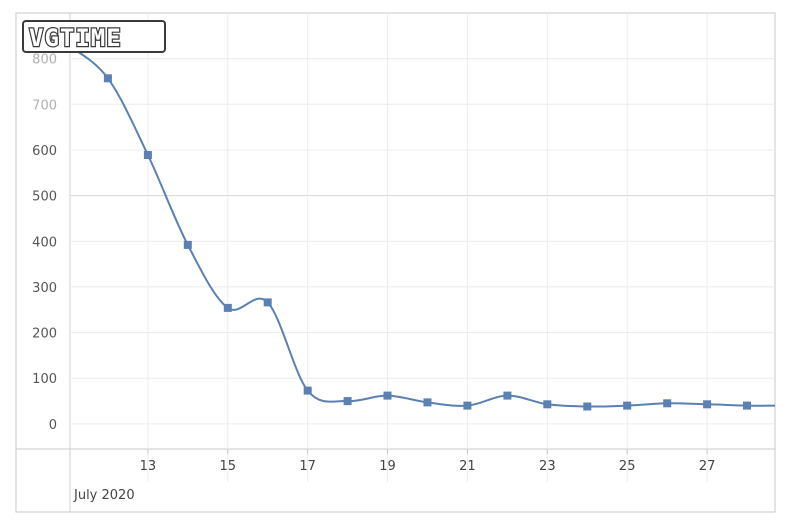 The width and height of the screenshot is (800, 532). I want to click on x-tick-label-21: 21, so click(467, 466).